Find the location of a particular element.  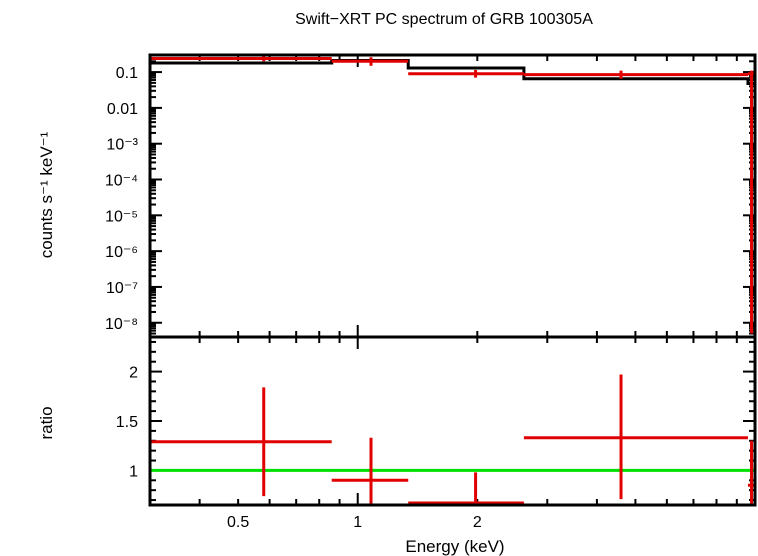

y-tick-label: 10⁻⁶ is located at coordinates (121, 252).